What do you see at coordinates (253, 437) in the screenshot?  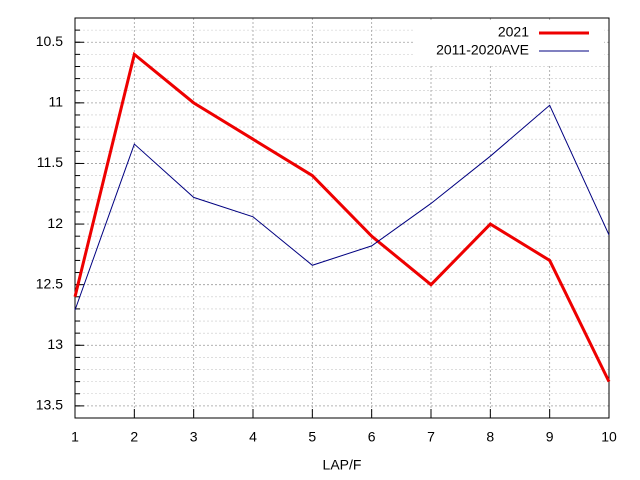 I see `x-tick-label: 4` at bounding box center [253, 437].